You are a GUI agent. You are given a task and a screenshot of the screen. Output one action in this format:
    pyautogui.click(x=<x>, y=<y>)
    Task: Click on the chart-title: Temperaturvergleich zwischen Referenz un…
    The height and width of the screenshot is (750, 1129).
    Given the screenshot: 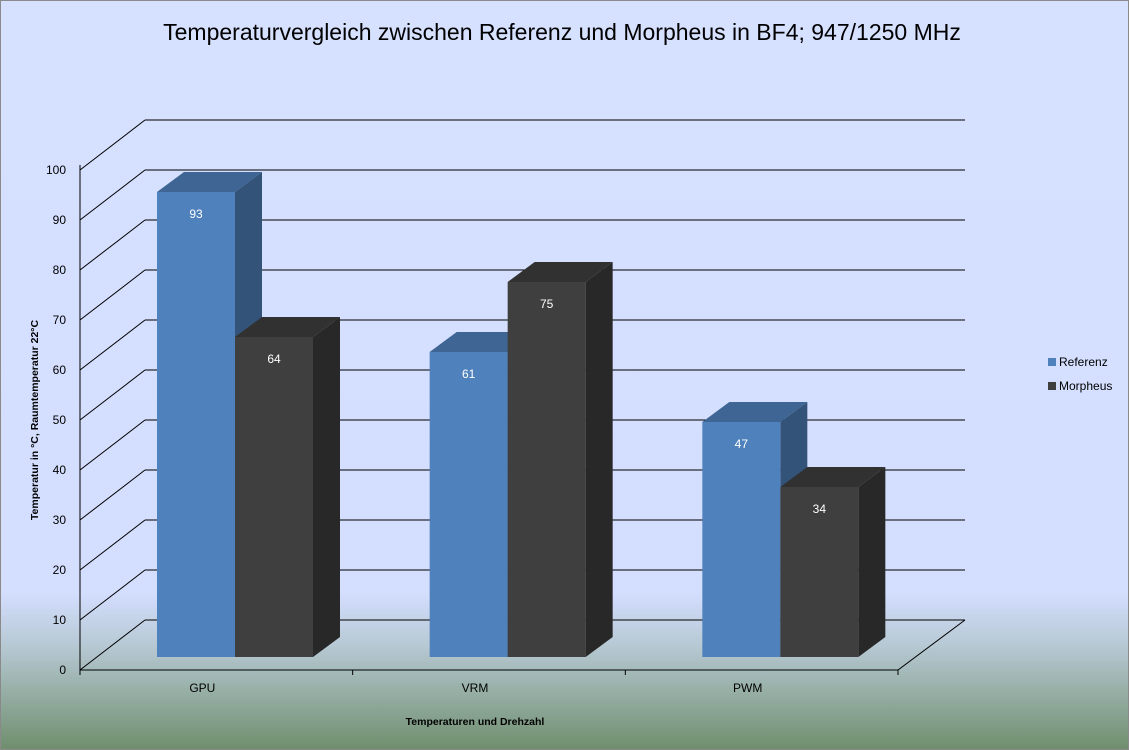 What is the action you would take?
    pyautogui.click(x=562, y=32)
    